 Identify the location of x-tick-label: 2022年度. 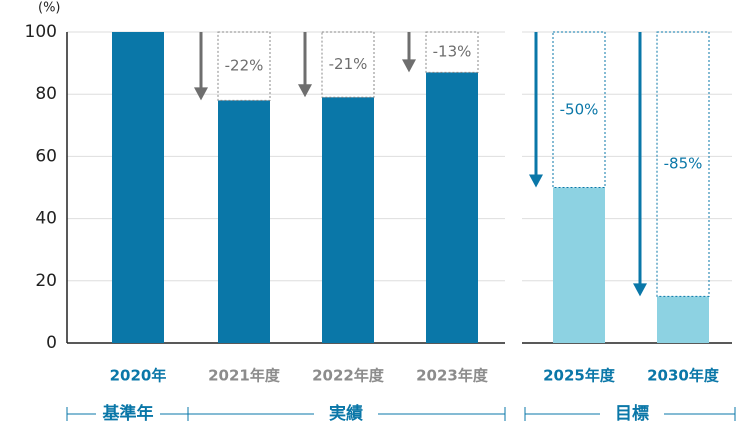
(348, 376).